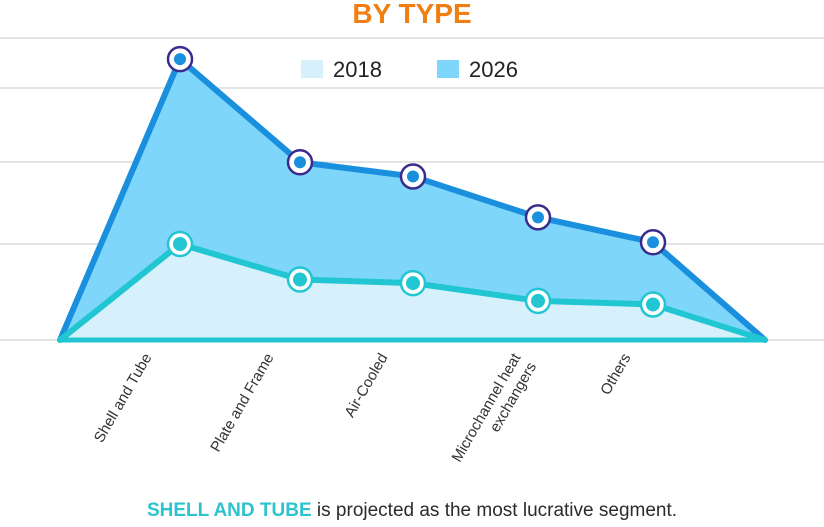  Describe the element at coordinates (242, 403) in the screenshot. I see `tick-label-2: Plate and Frame` at that location.